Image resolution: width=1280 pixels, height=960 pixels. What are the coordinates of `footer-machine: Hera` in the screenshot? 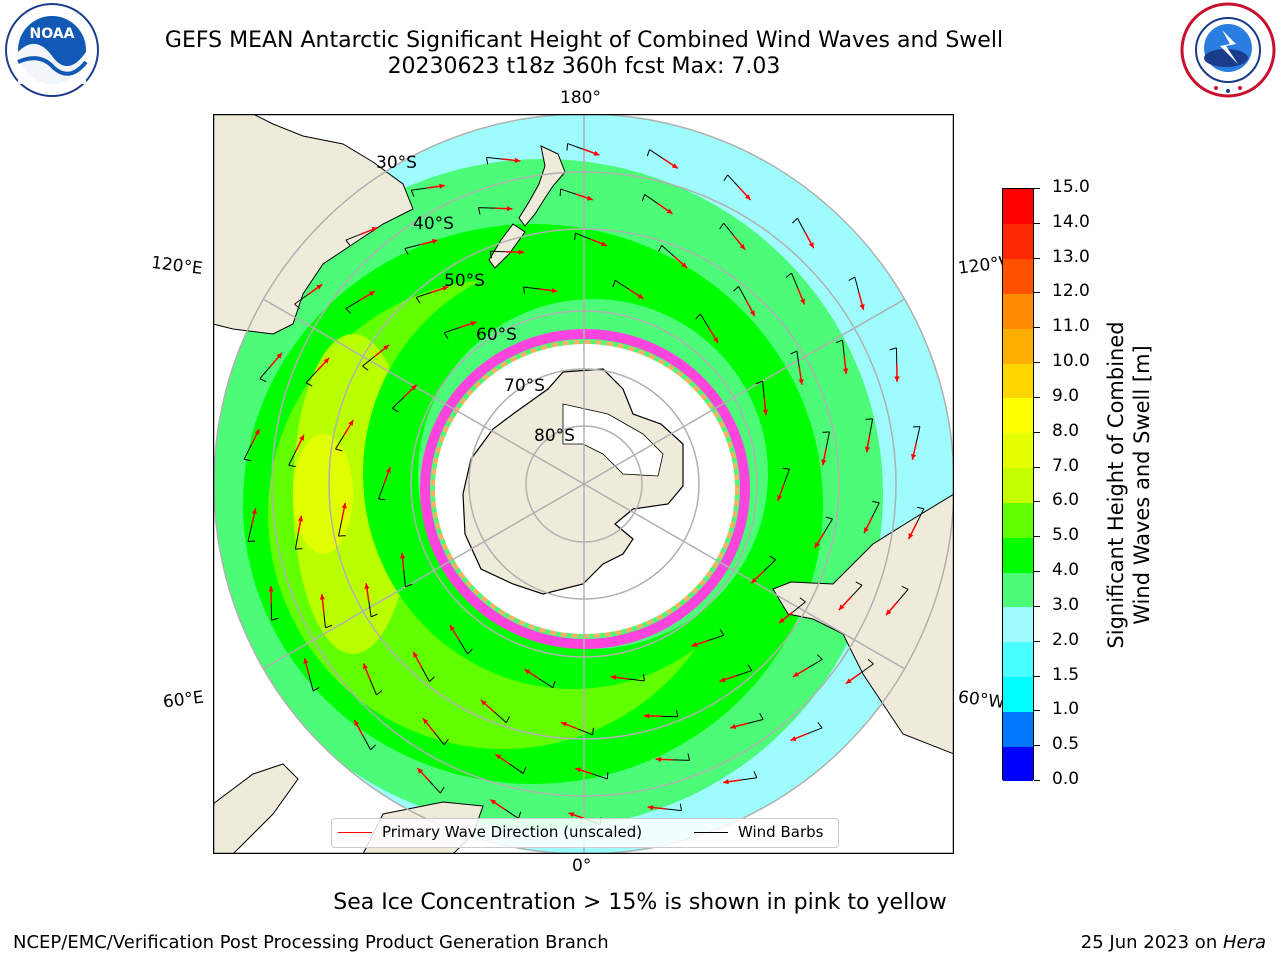 It's located at (1244, 942).